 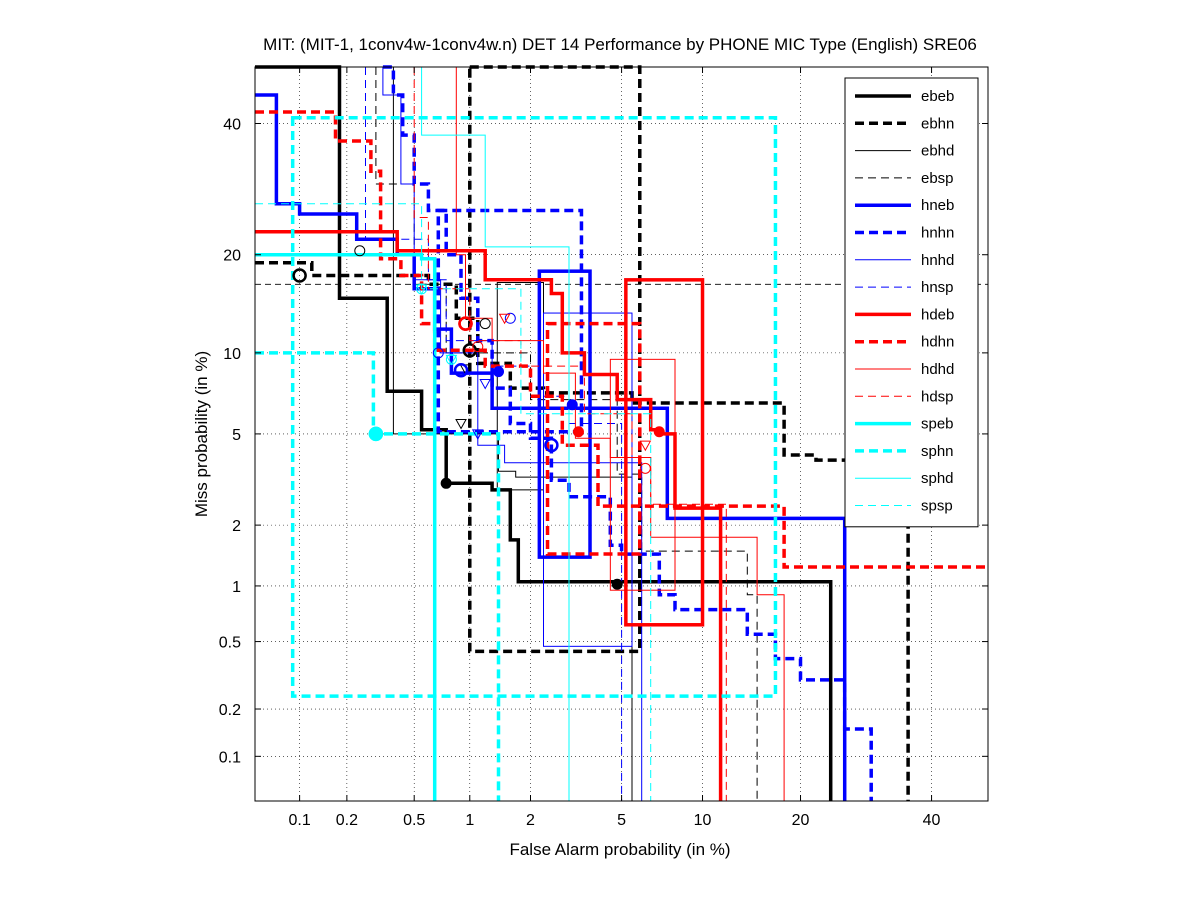 What do you see at coordinates (510, 318) in the screenshot?
I see `actual-dcf-marker-hnsp` at bounding box center [510, 318].